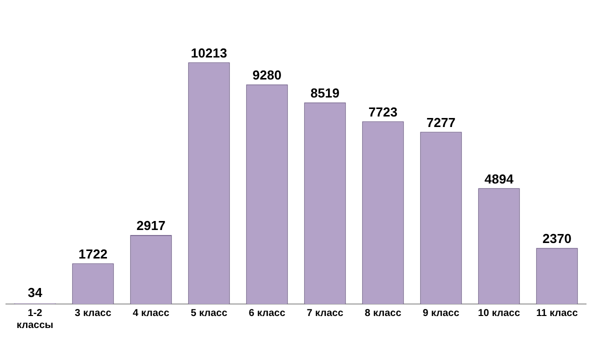  I want to click on data-label: 34, so click(35, 292).